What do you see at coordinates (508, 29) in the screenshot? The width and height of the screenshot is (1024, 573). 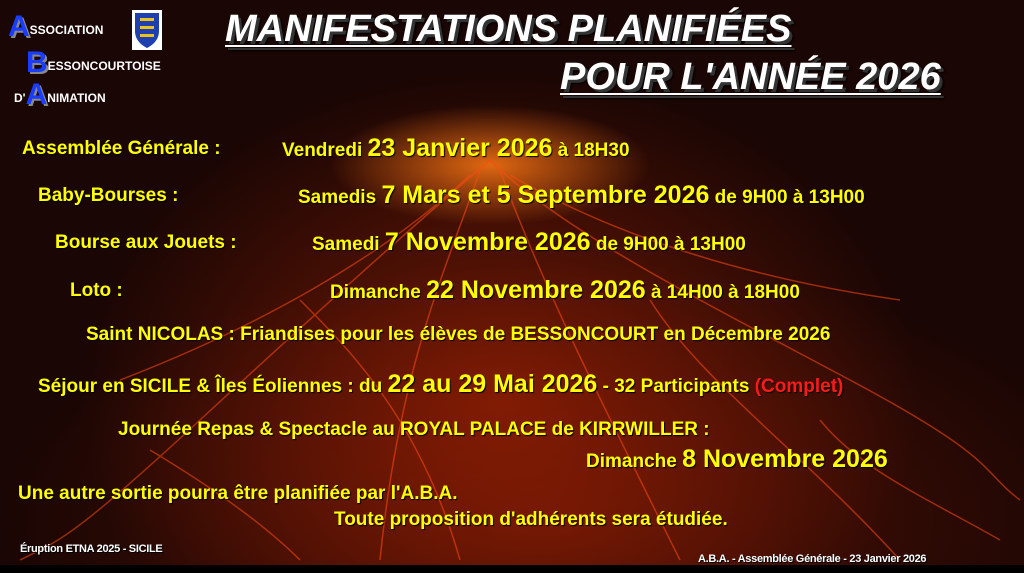 I see `title-line-1: MANIFESTATIONS PLANIFIÉES` at bounding box center [508, 29].